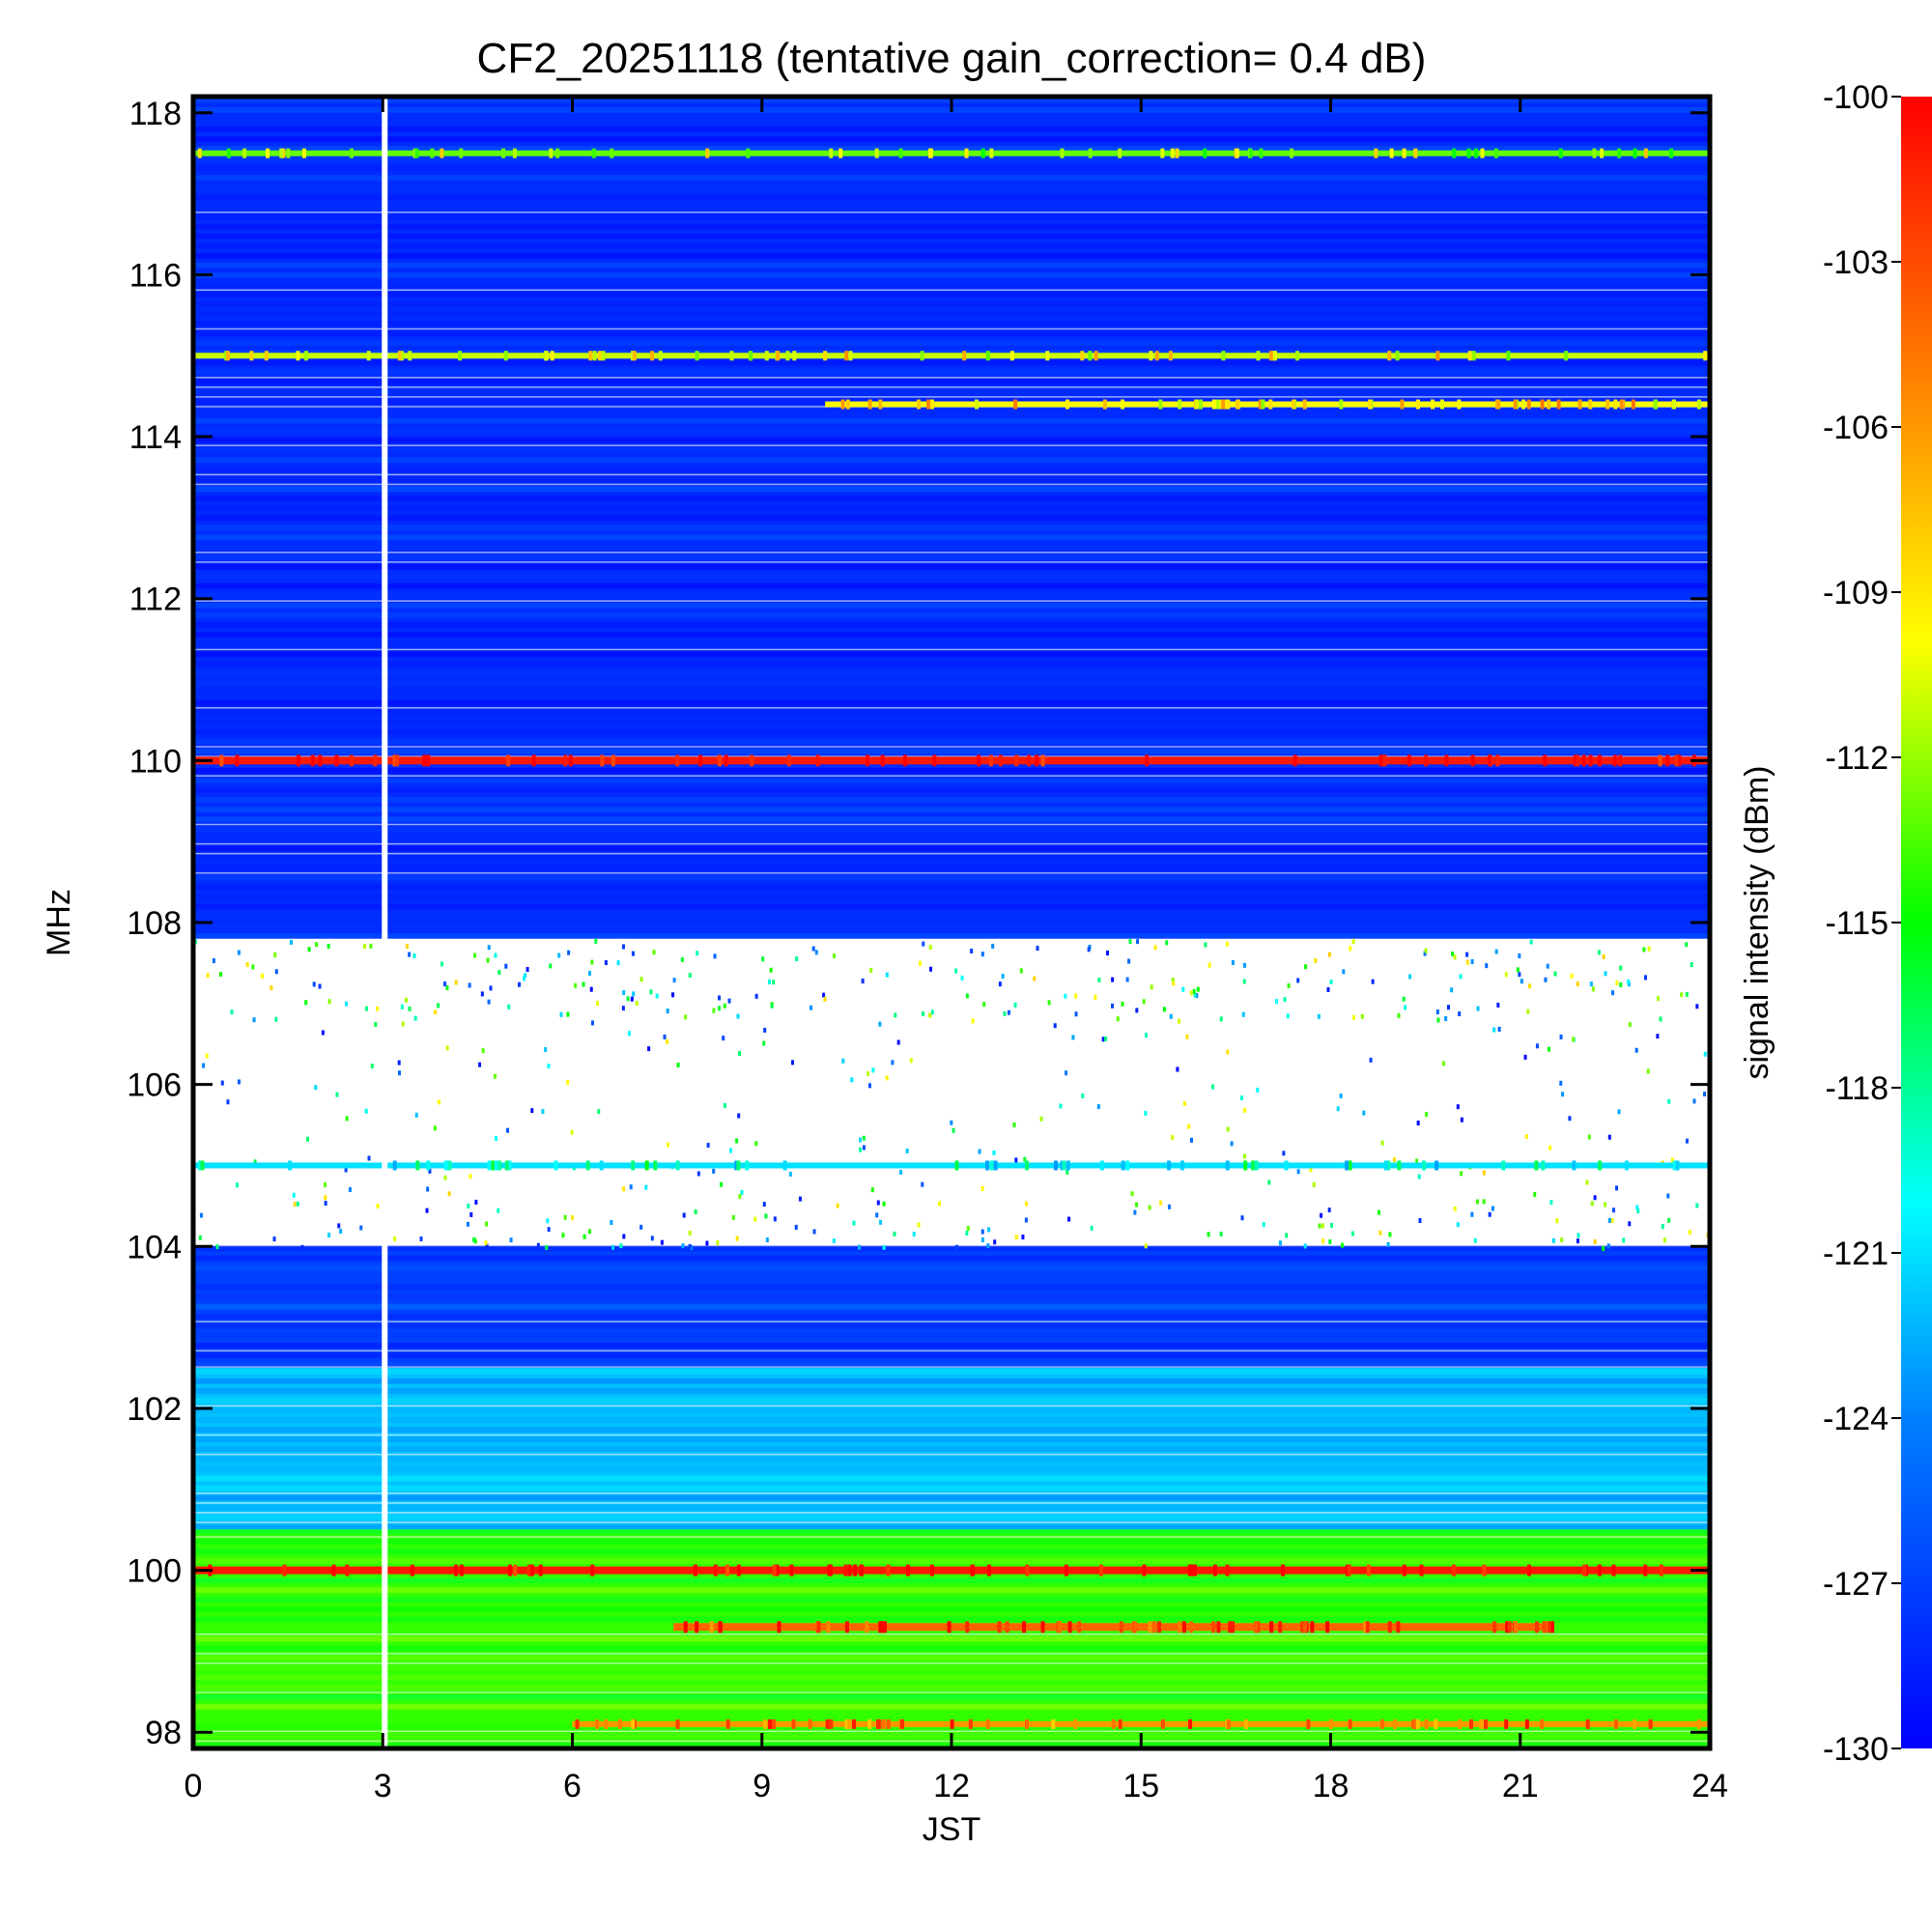  What do you see at coordinates (155, 275) in the screenshot?
I see `y-tick-label: 116` at bounding box center [155, 275].